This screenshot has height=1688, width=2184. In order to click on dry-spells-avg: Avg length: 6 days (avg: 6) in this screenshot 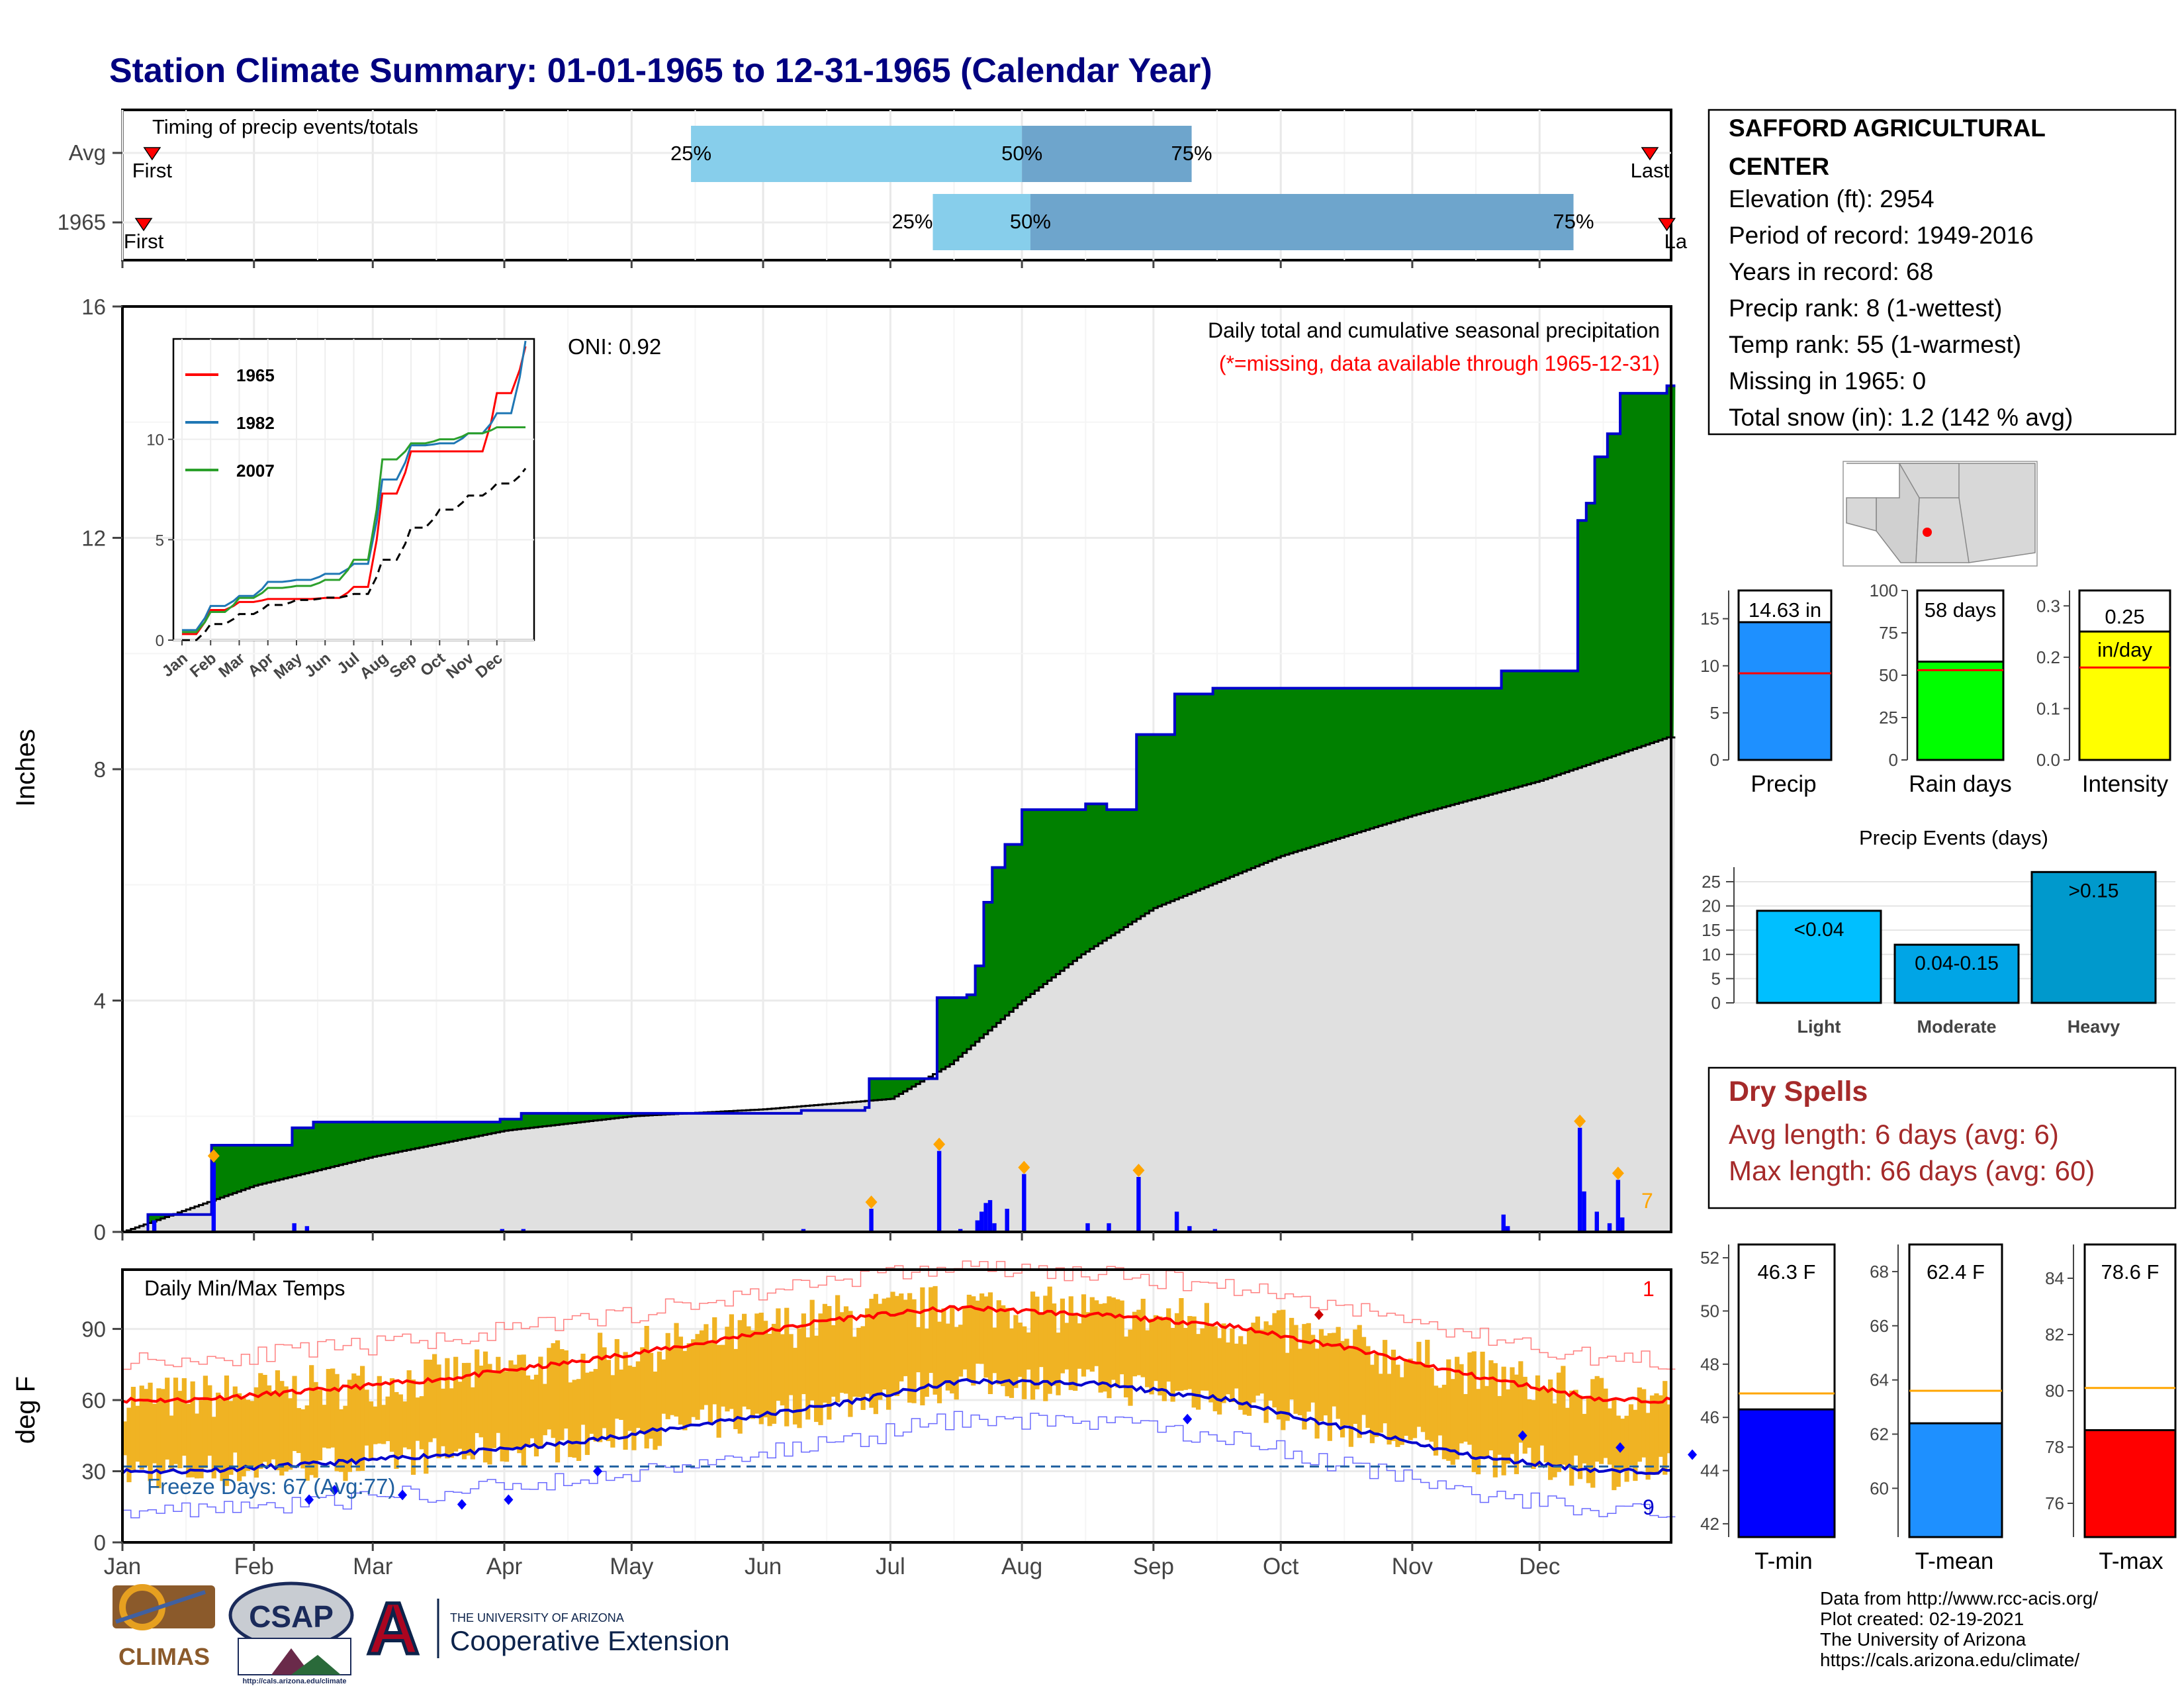, I will do `click(1894, 1134)`.